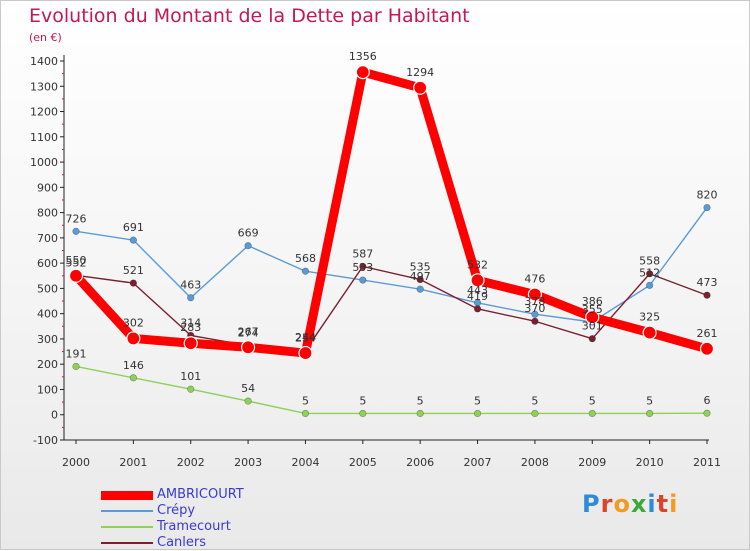  I want to click on legend-item-canlers: Canlers, so click(201, 543).